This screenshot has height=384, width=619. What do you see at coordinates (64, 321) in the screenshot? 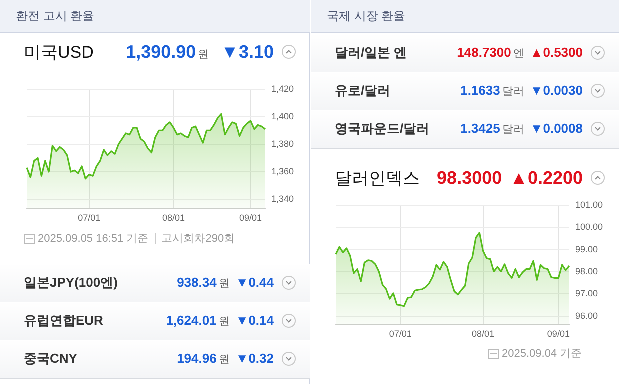
I see `text: 유럽연합EUR` at bounding box center [64, 321].